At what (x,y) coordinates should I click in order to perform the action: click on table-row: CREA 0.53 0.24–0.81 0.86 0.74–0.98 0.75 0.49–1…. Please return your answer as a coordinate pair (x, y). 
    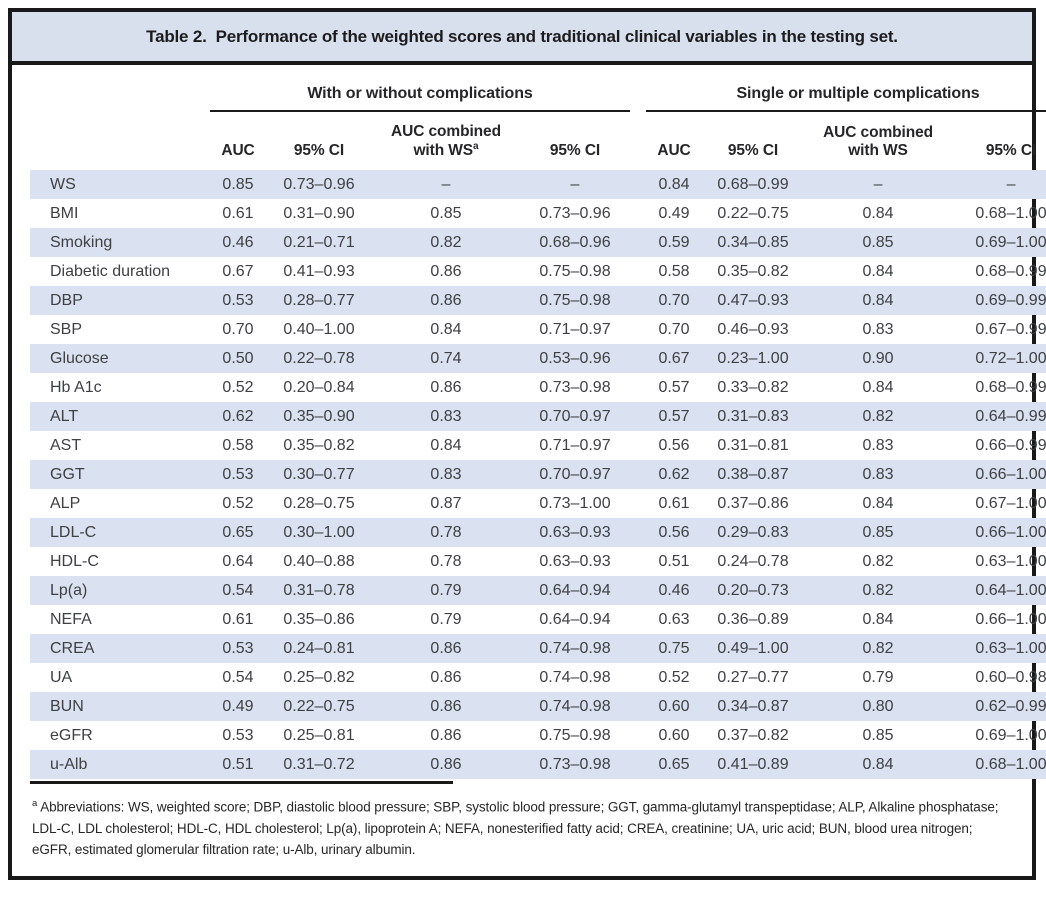
    Looking at the image, I should click on (538, 648).